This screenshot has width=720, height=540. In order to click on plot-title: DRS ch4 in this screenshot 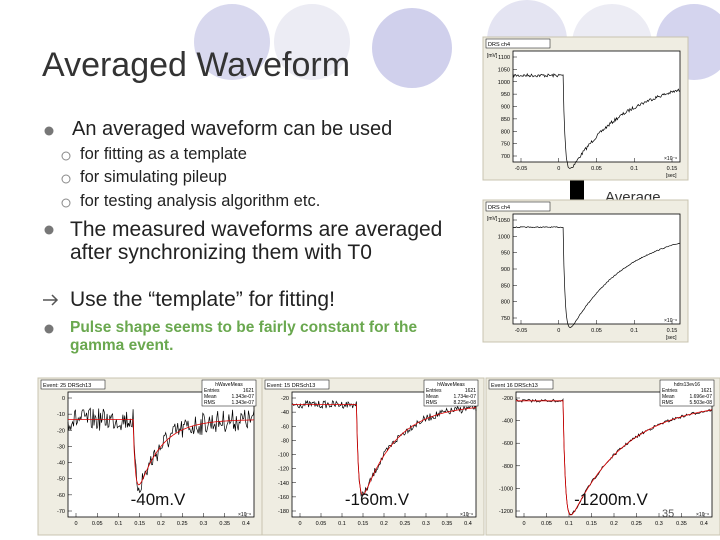, I will do `click(499, 45)`.